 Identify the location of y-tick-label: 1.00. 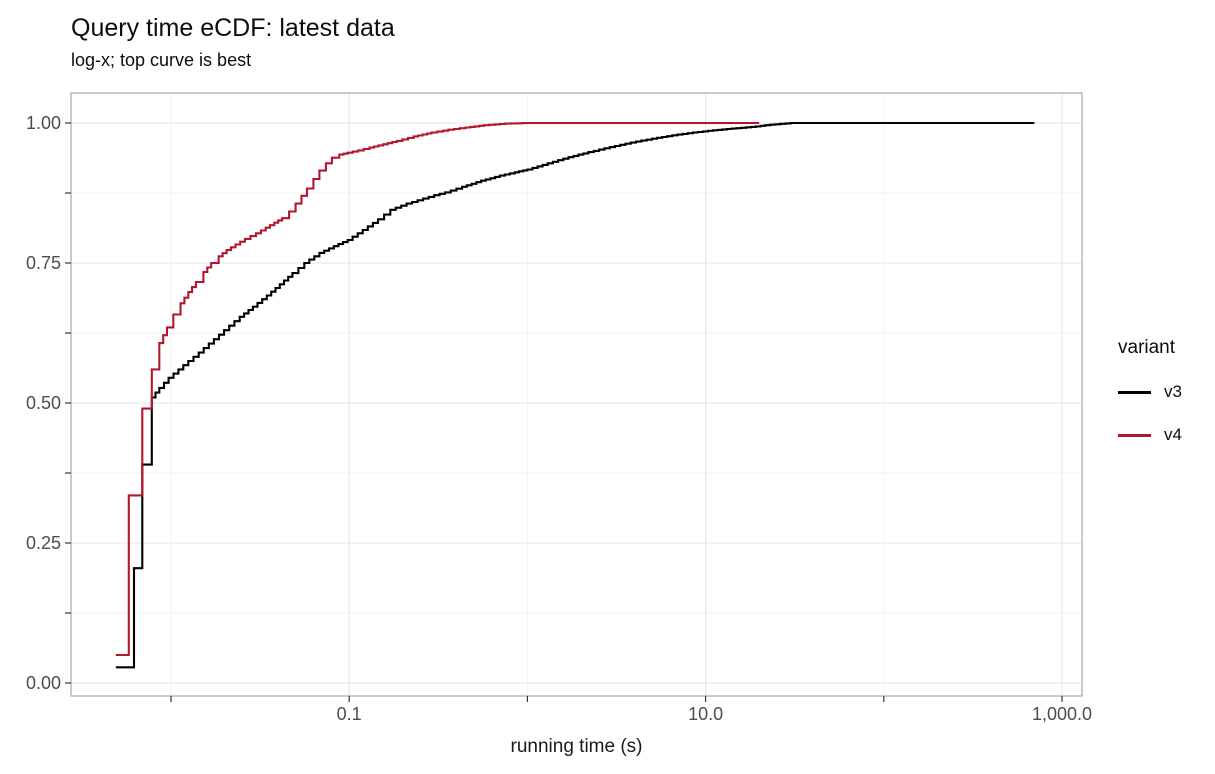
(43, 123).